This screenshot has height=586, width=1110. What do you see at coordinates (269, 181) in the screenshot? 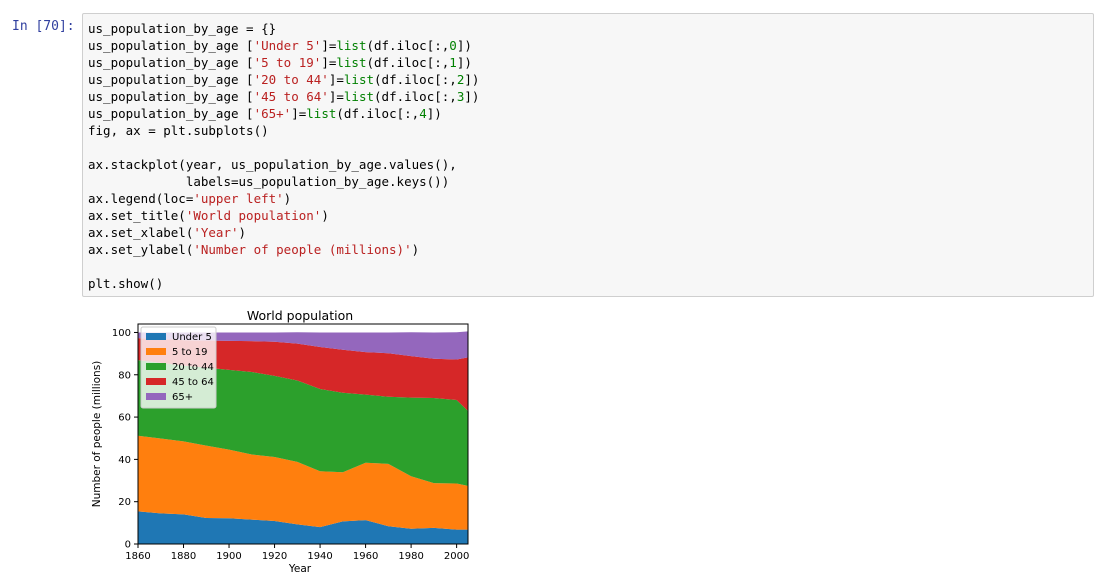
I see `code-token: labels=us_population_by_age.keys())` at bounding box center [269, 181].